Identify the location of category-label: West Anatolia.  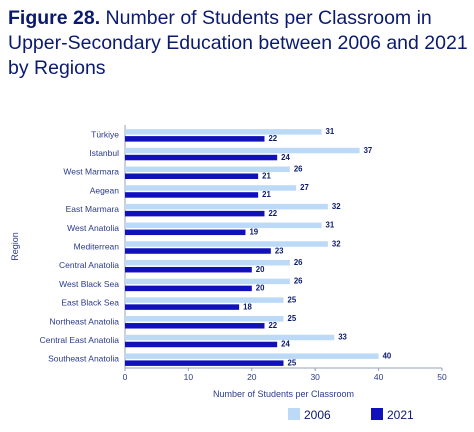
(93, 228).